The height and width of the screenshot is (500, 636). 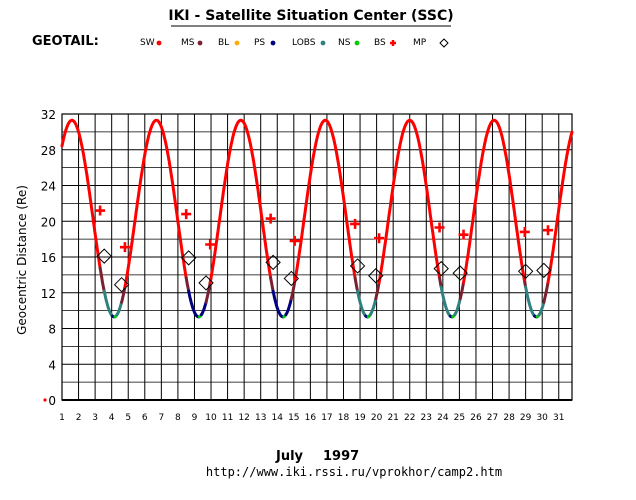 What do you see at coordinates (52, 401) in the screenshot?
I see `y-tick-label: 0` at bounding box center [52, 401].